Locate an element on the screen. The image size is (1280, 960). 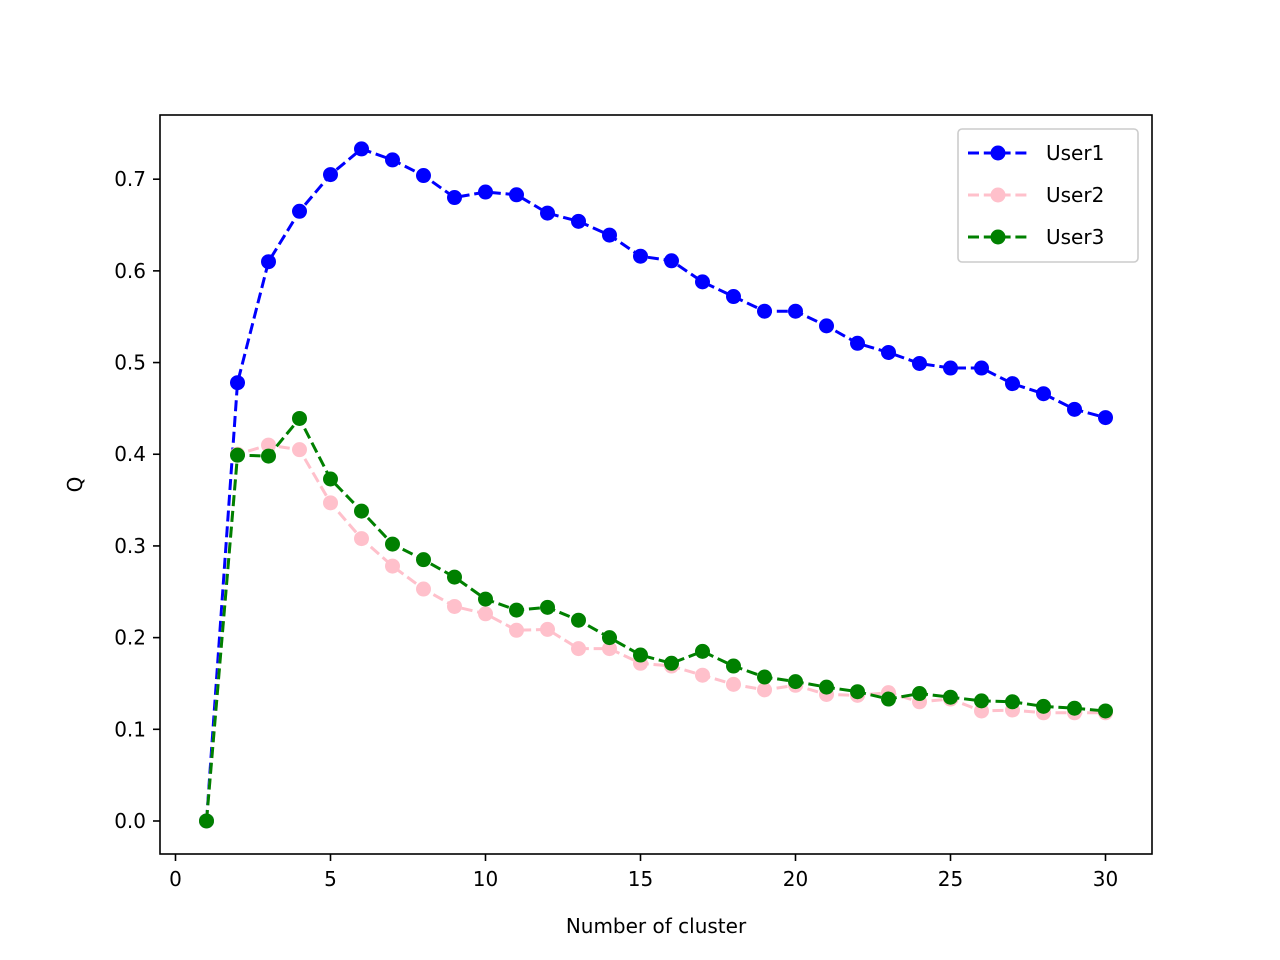
y-tick-label: 0.1 is located at coordinates (130, 729).